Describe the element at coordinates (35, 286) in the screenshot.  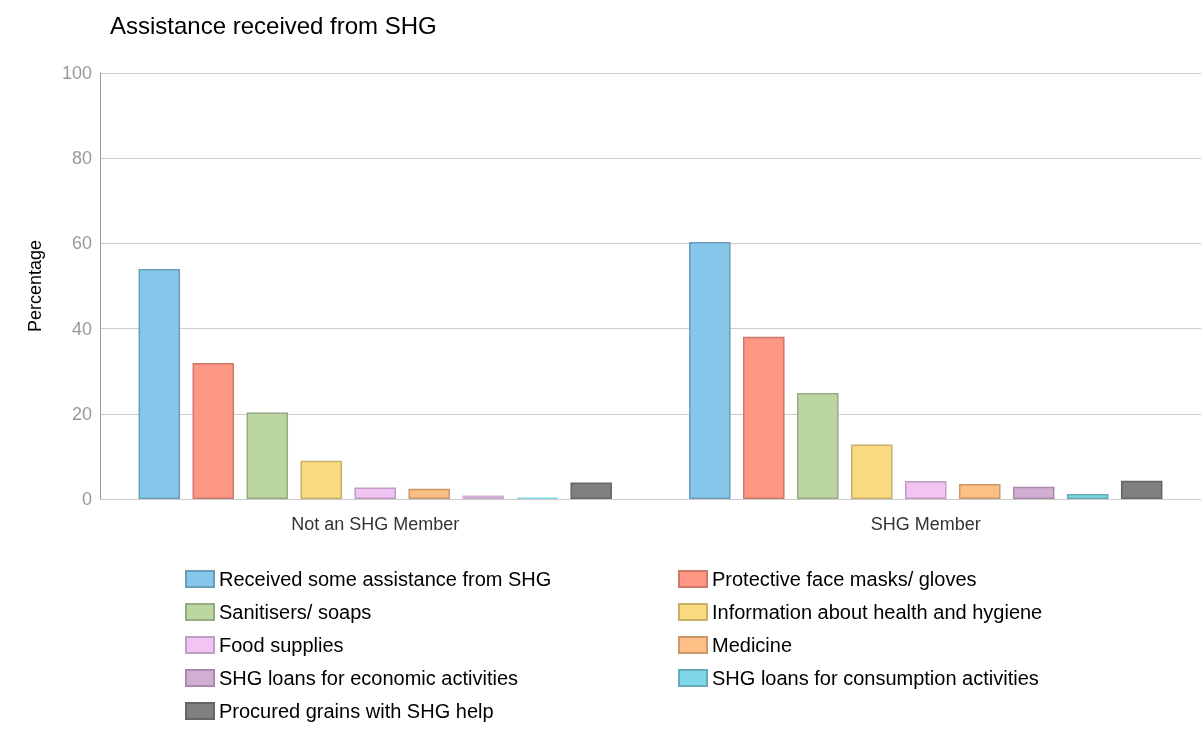
I see `y-axis-title: Percentage` at that location.